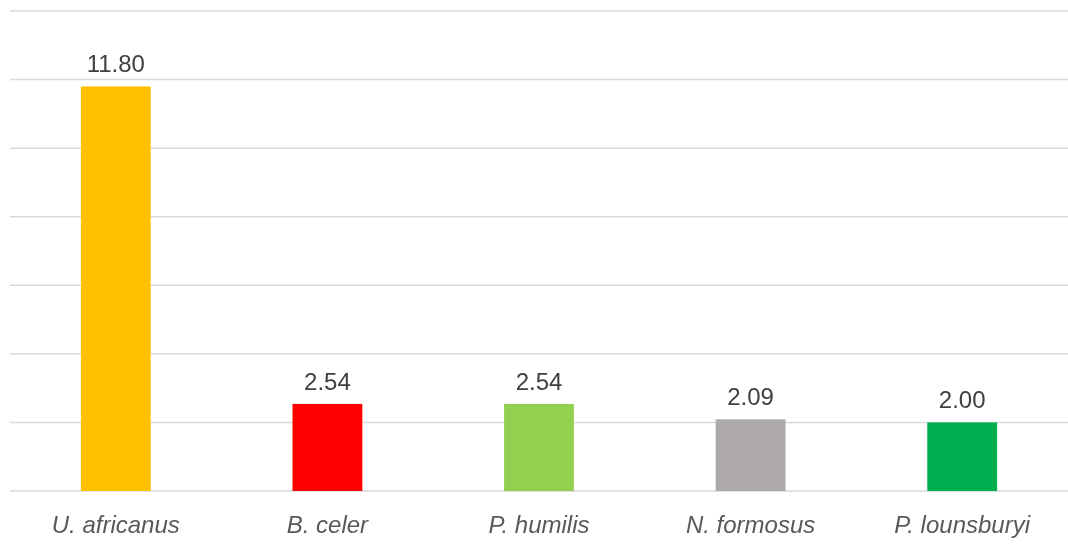  What do you see at coordinates (962, 400) in the screenshot?
I see `data-label: 2.00` at bounding box center [962, 400].